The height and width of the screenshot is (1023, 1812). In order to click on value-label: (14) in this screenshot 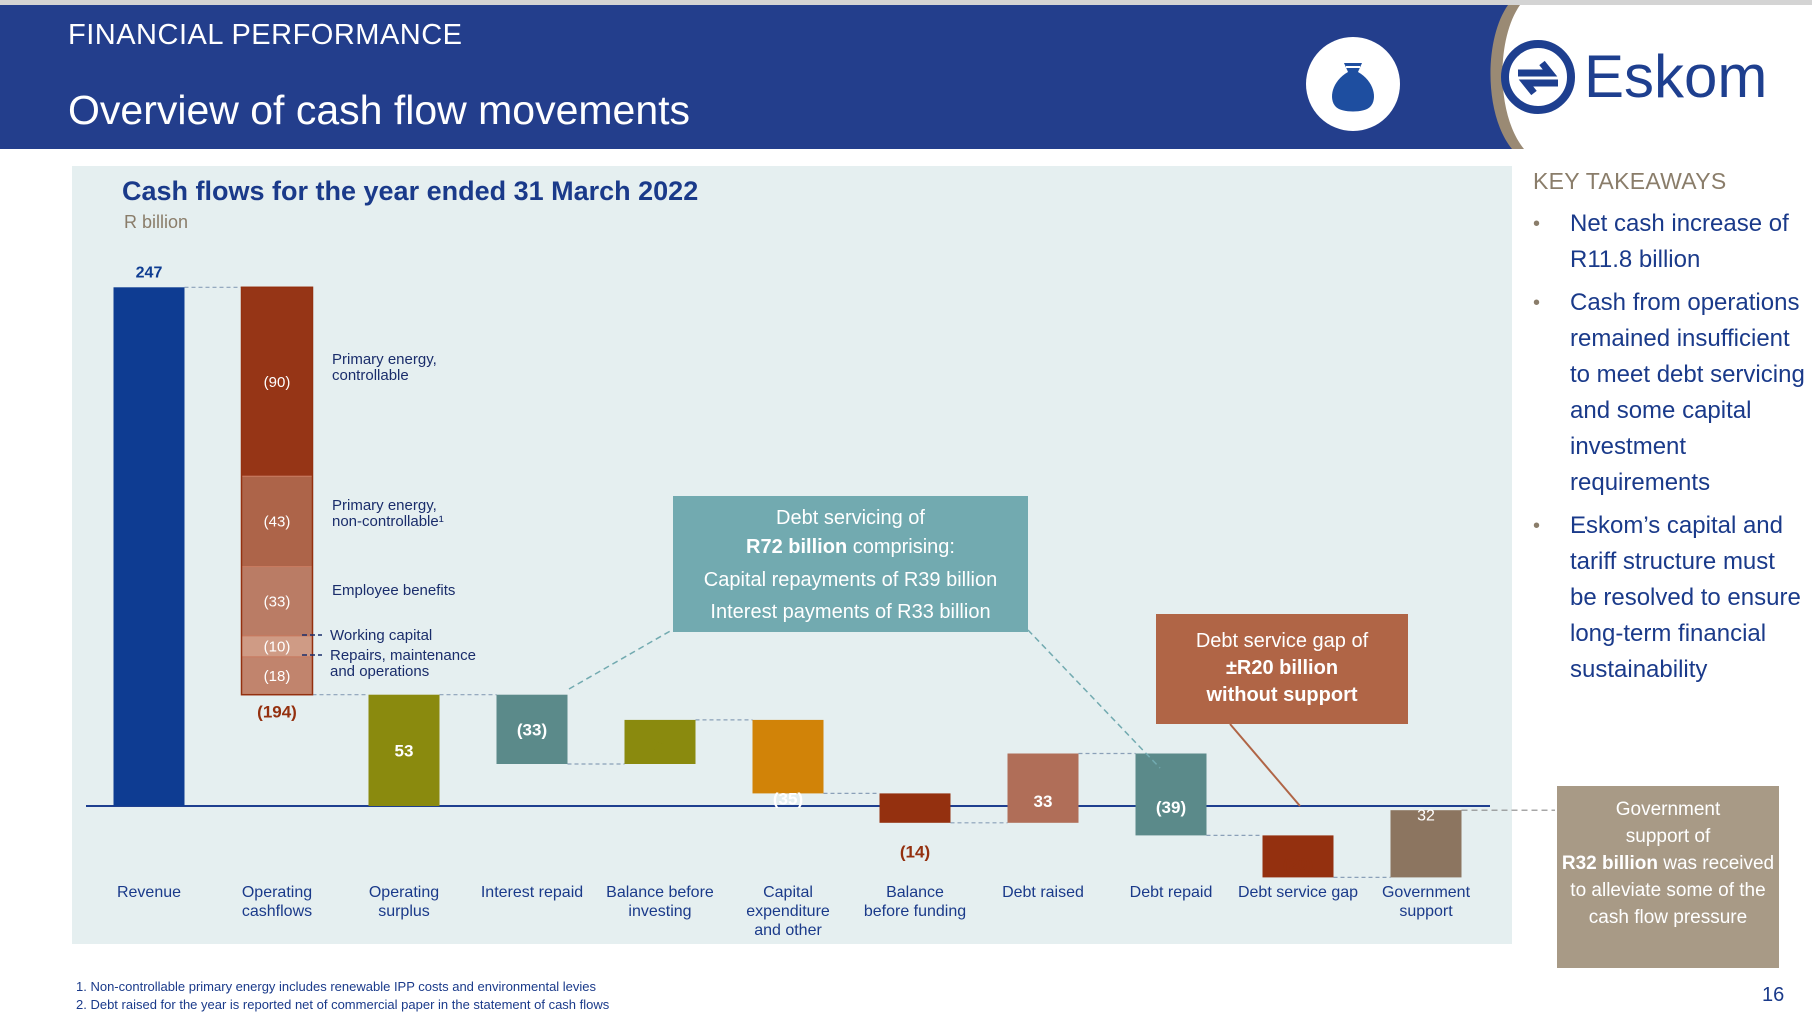, I will do `click(915, 851)`.